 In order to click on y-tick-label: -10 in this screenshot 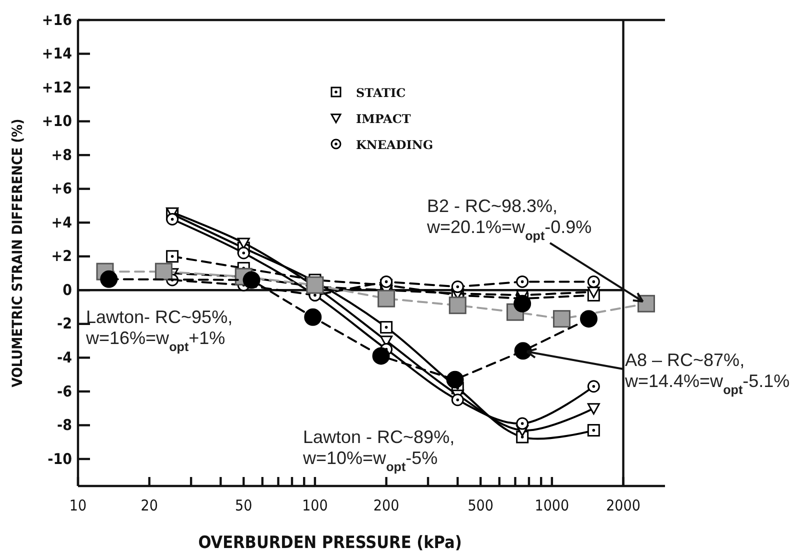, I will do `click(60, 459)`.